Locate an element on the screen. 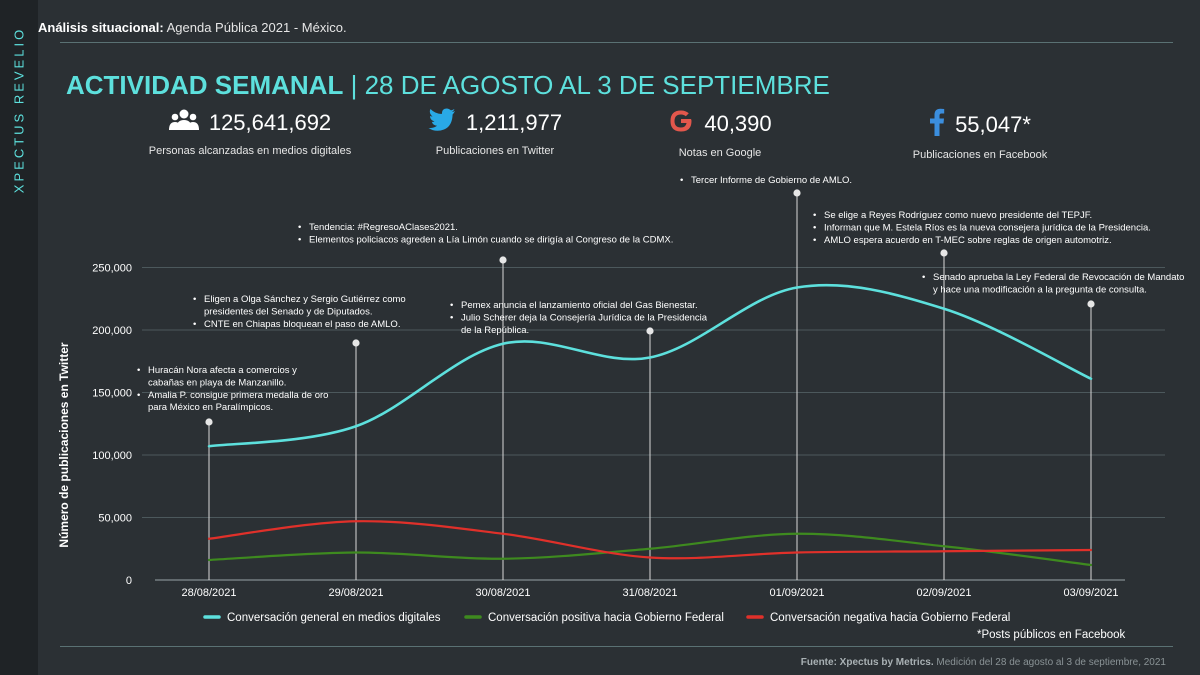 This screenshot has height=675, width=1200. y-axis-label: Número de publicaciones en Twitter is located at coordinates (64, 444).